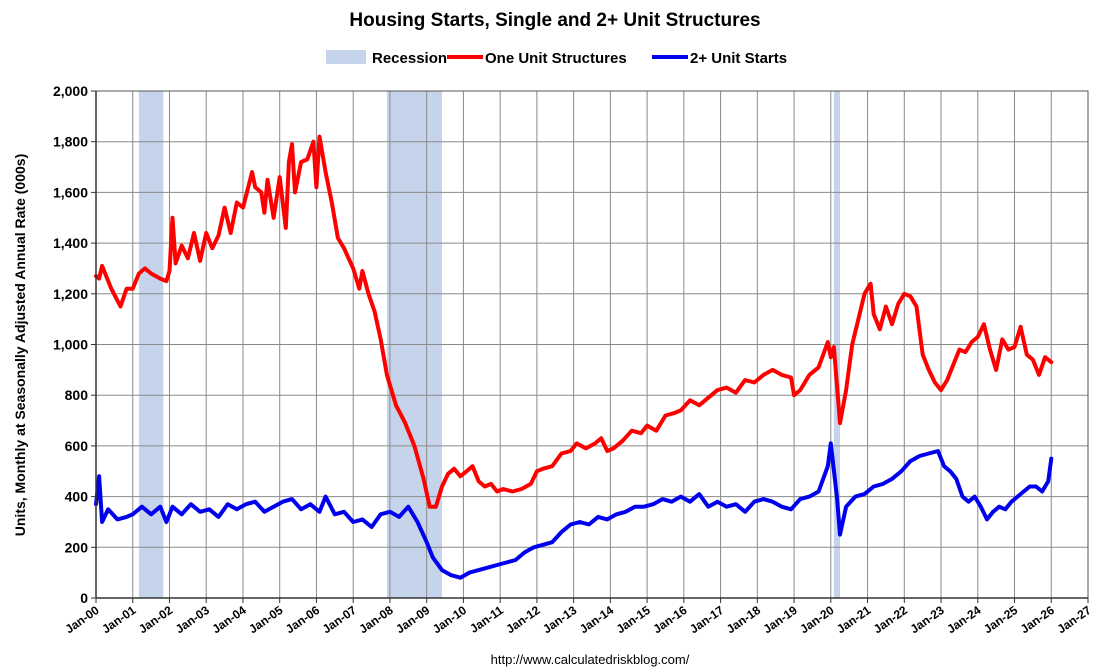  Describe the element at coordinates (70, 91) in the screenshot. I see `y-tick-label: 2,000` at that location.